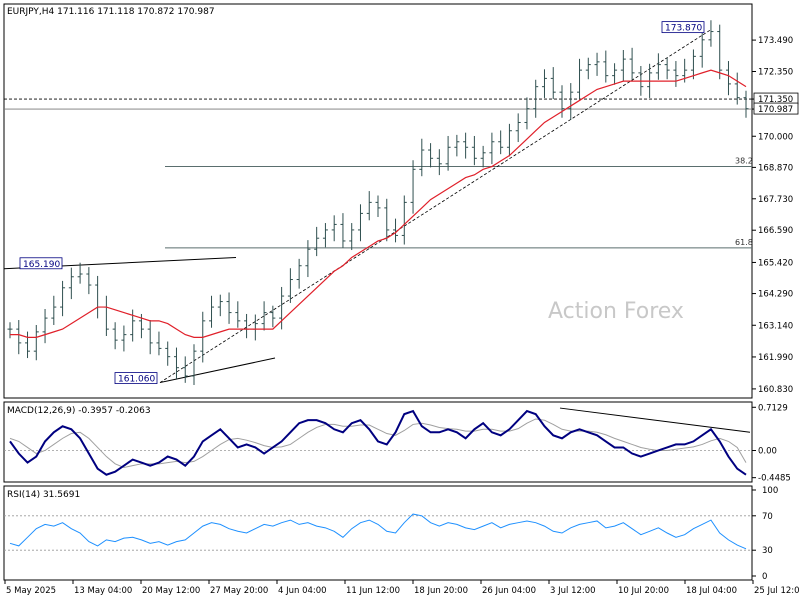  What do you see at coordinates (373, 591) in the screenshot?
I see `x-axis-label: 11 Jun 12:00` at bounding box center [373, 591].